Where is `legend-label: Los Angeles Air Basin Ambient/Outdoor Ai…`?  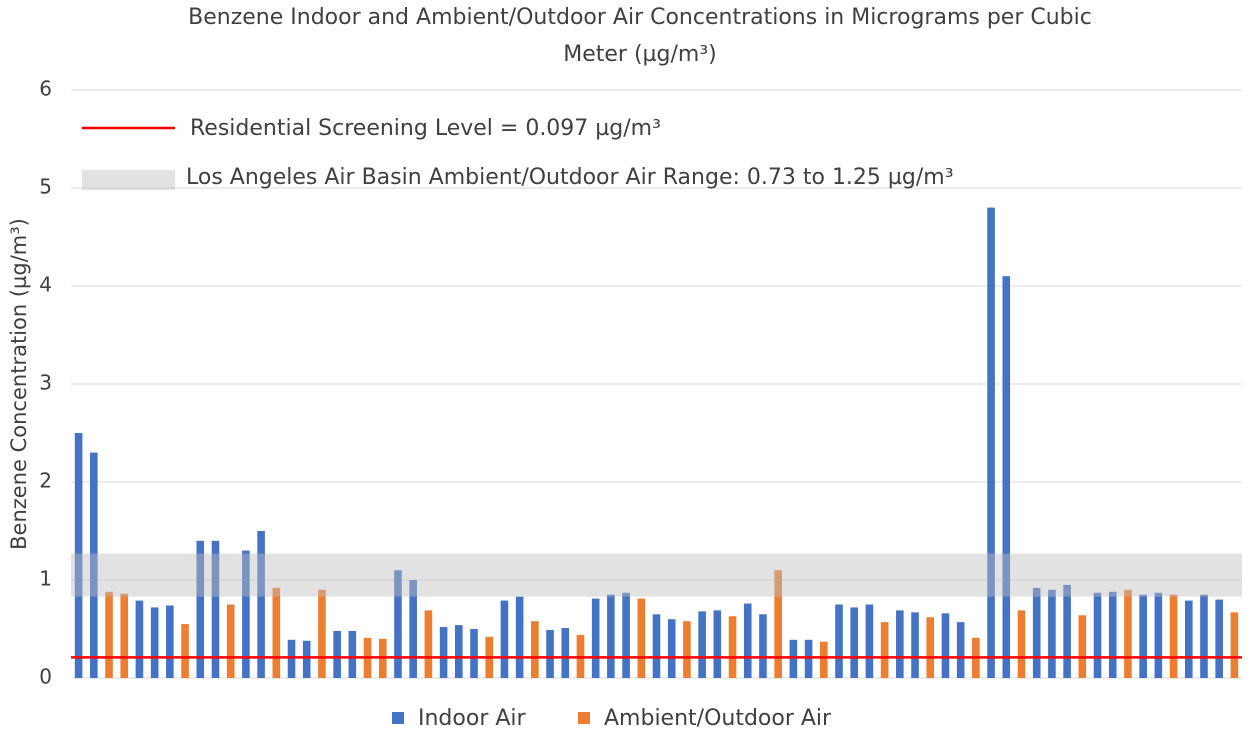 legend-label: Los Angeles Air Basin Ambient/Outdoor Ai… is located at coordinates (570, 177).